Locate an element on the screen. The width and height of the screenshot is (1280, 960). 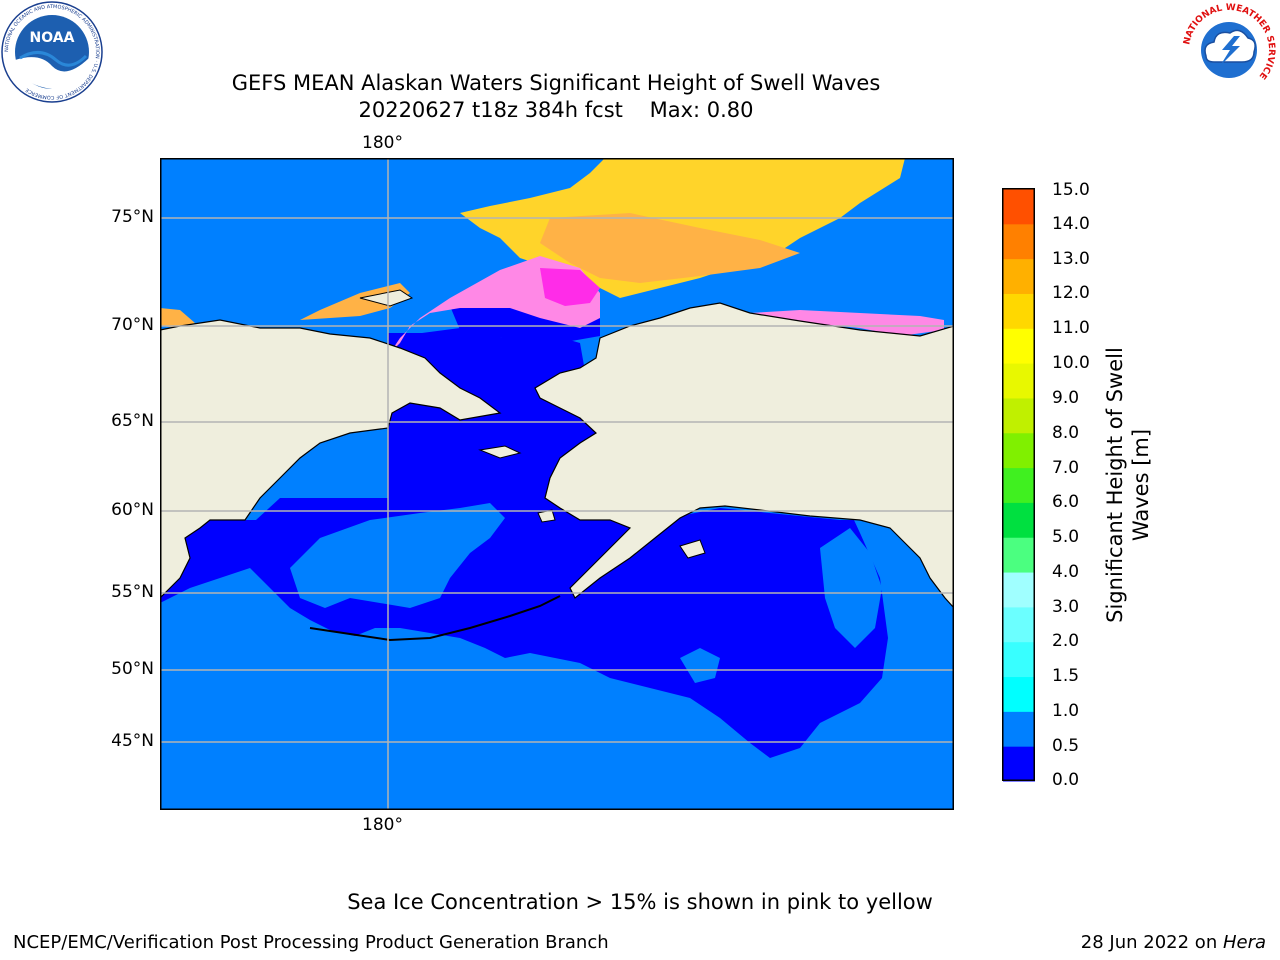
colorbar-tick-12: 12.0 is located at coordinates (1071, 293).